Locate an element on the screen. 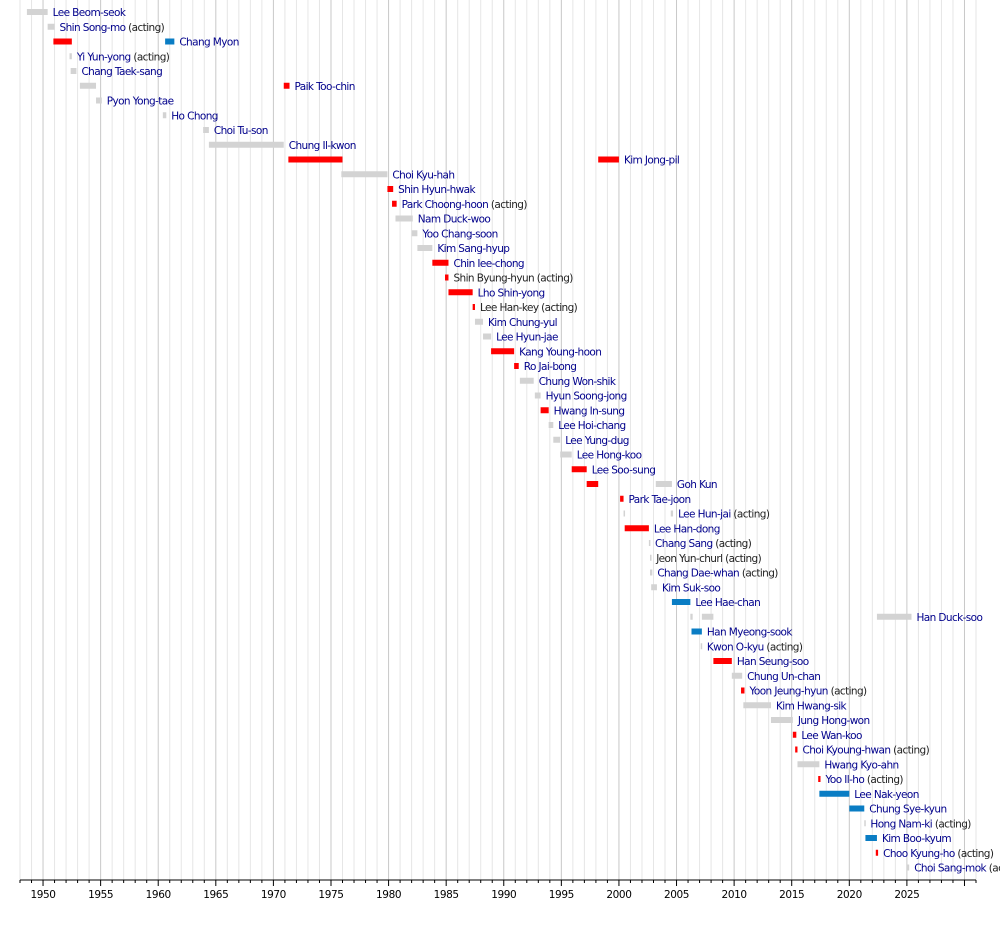  name-label-hyun-soong-jong: Hyun Soong-jong is located at coordinates (587, 397).